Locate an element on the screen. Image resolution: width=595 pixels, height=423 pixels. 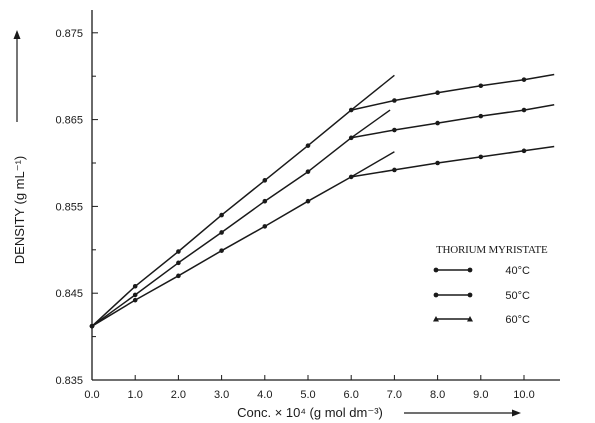
x-tick-label: 2.0 is located at coordinates (178, 395).